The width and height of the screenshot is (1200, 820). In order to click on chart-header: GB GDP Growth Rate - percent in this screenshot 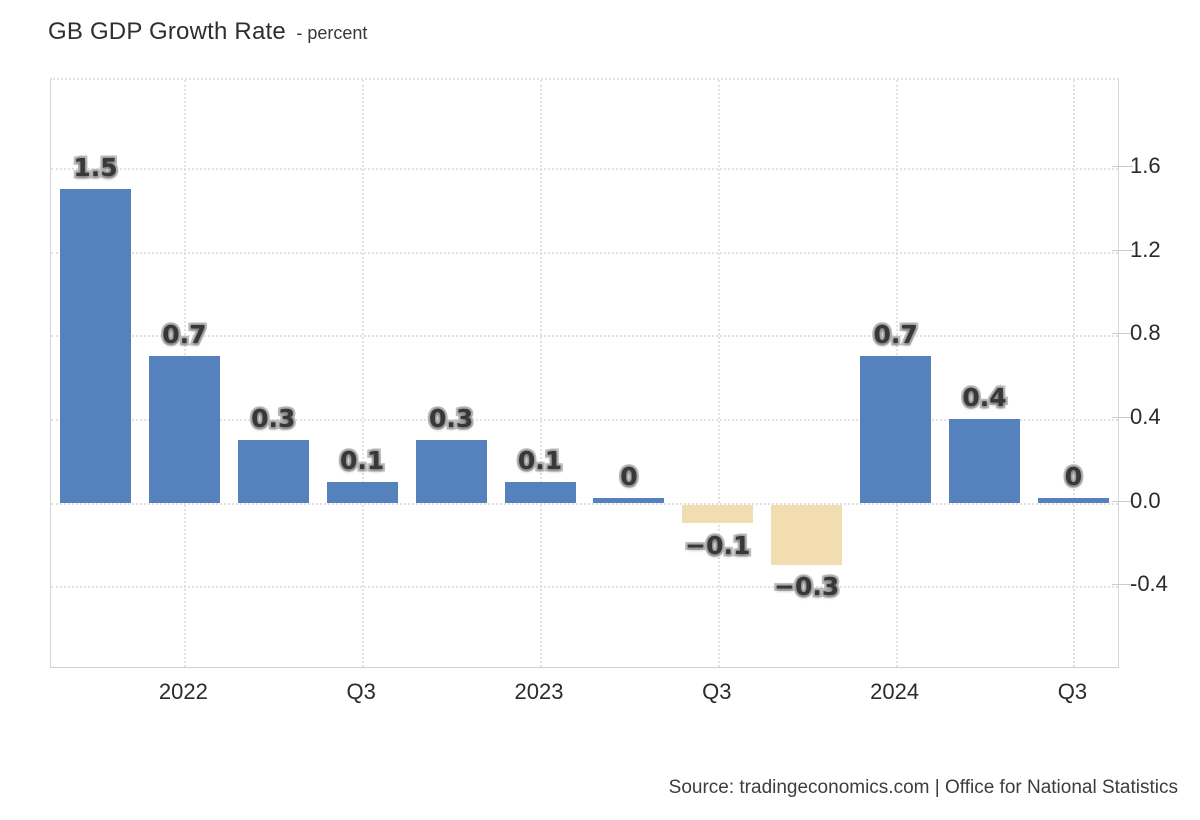, I will do `click(207, 32)`.